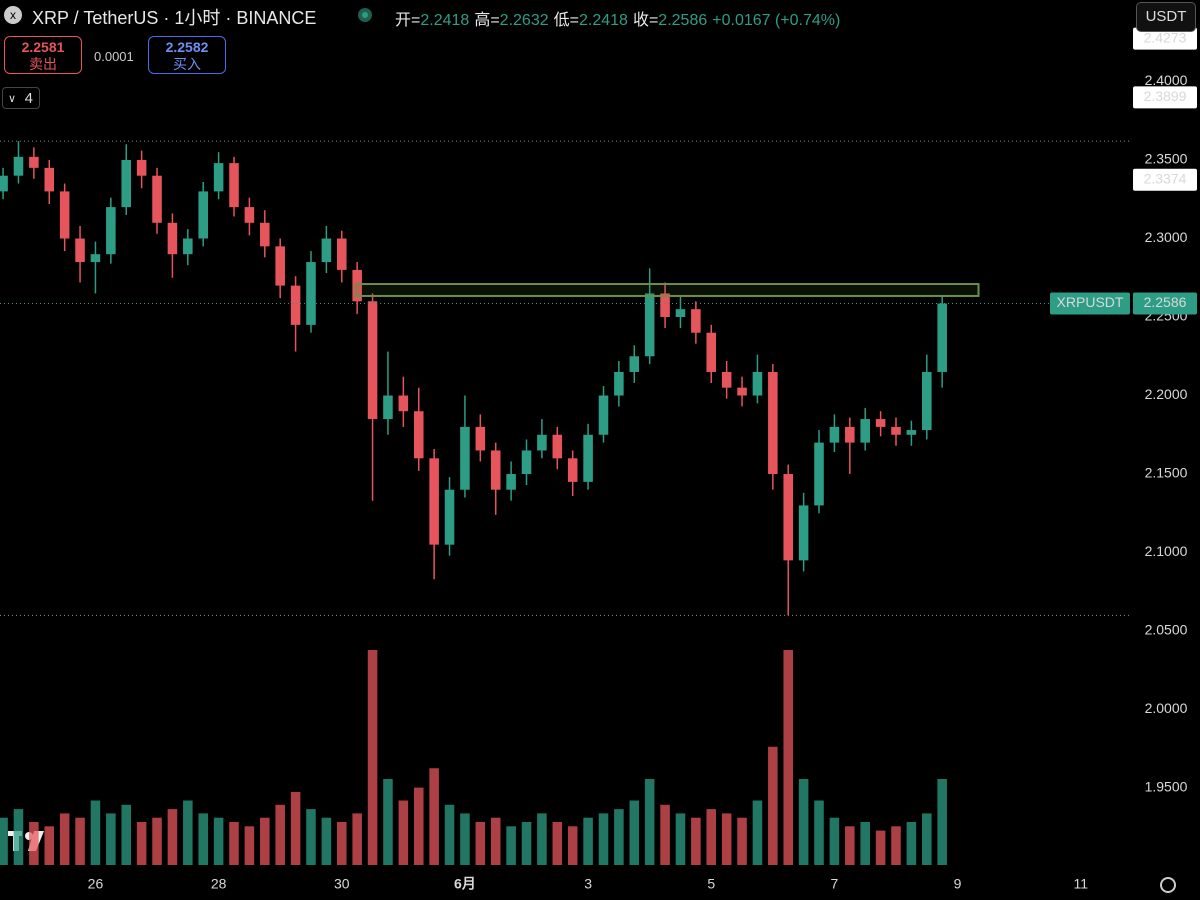 Image resolution: width=1200 pixels, height=900 pixels. I want to click on x-tick-label: 3, so click(588, 884).